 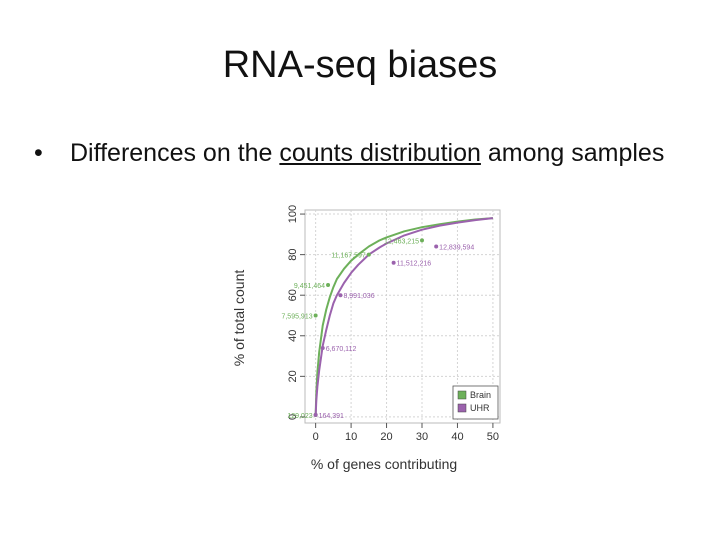 I want to click on y-tick-label: 60, so click(x=293, y=295).